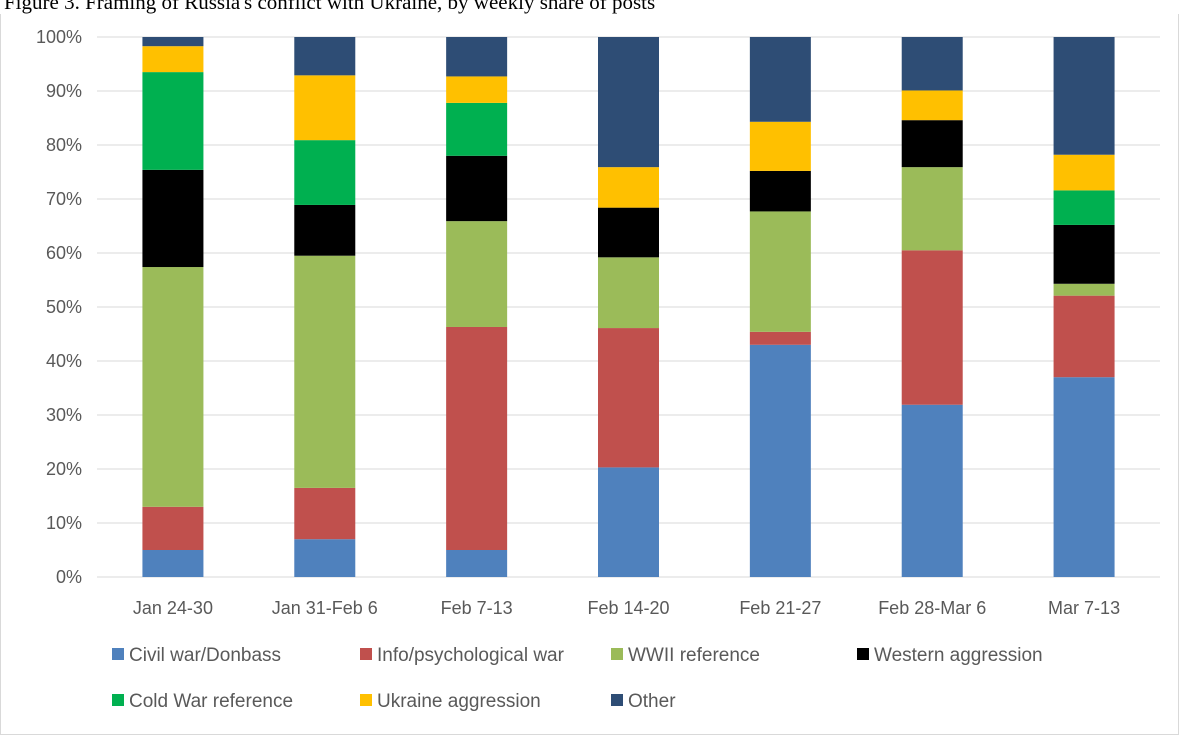  What do you see at coordinates (652, 701) in the screenshot?
I see `legend-label-other: Other` at bounding box center [652, 701].